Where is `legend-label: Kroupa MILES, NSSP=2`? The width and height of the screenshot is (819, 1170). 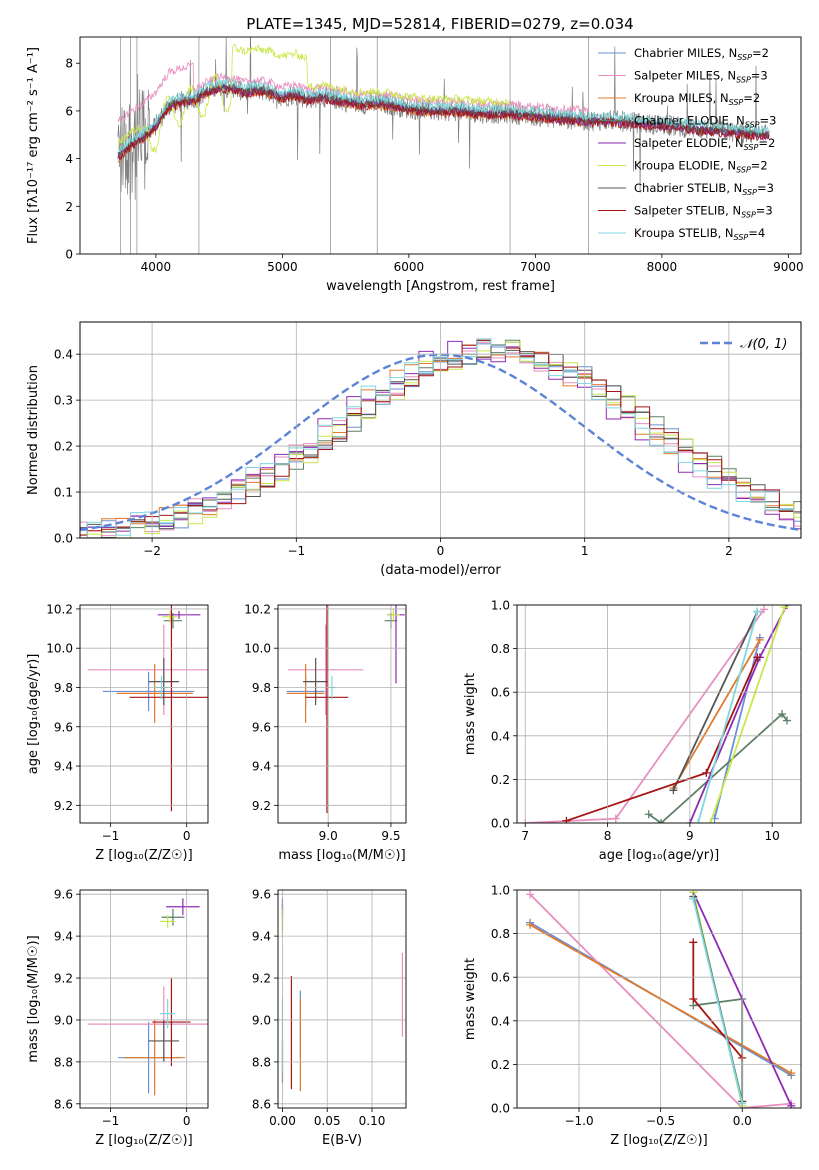
legend-label: Kroupa MILES, NSSP=2 is located at coordinates (697, 99).